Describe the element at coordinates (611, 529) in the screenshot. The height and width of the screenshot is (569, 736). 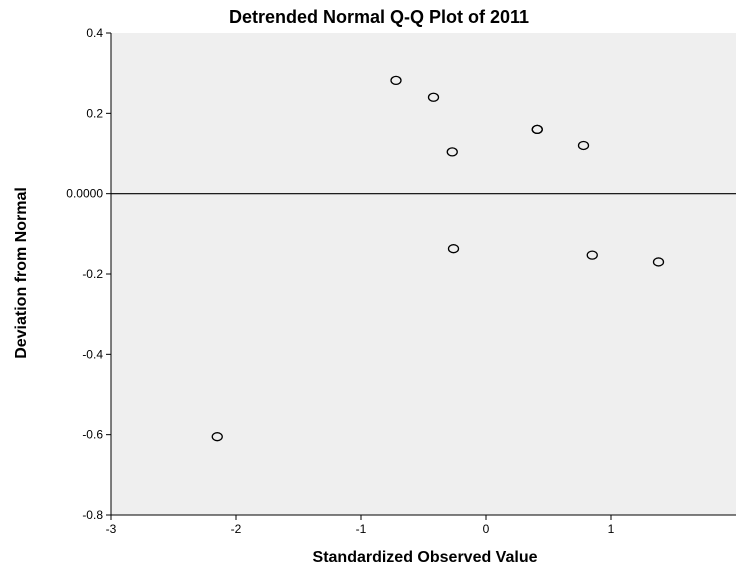
I see `x-tick-label: 1` at that location.